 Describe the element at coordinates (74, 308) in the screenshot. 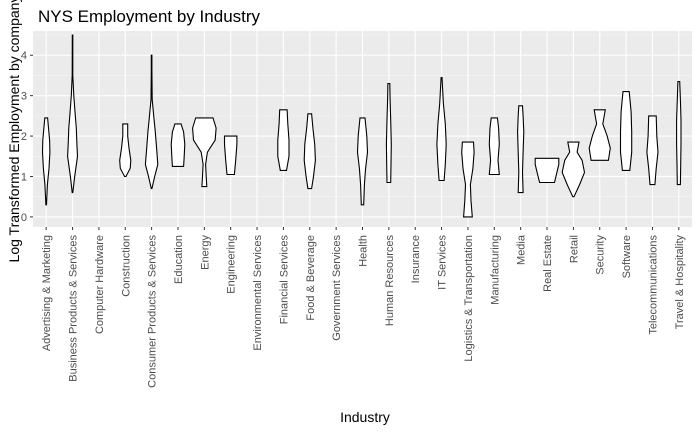

I see `x-tick-label: Business Products & Services` at that location.